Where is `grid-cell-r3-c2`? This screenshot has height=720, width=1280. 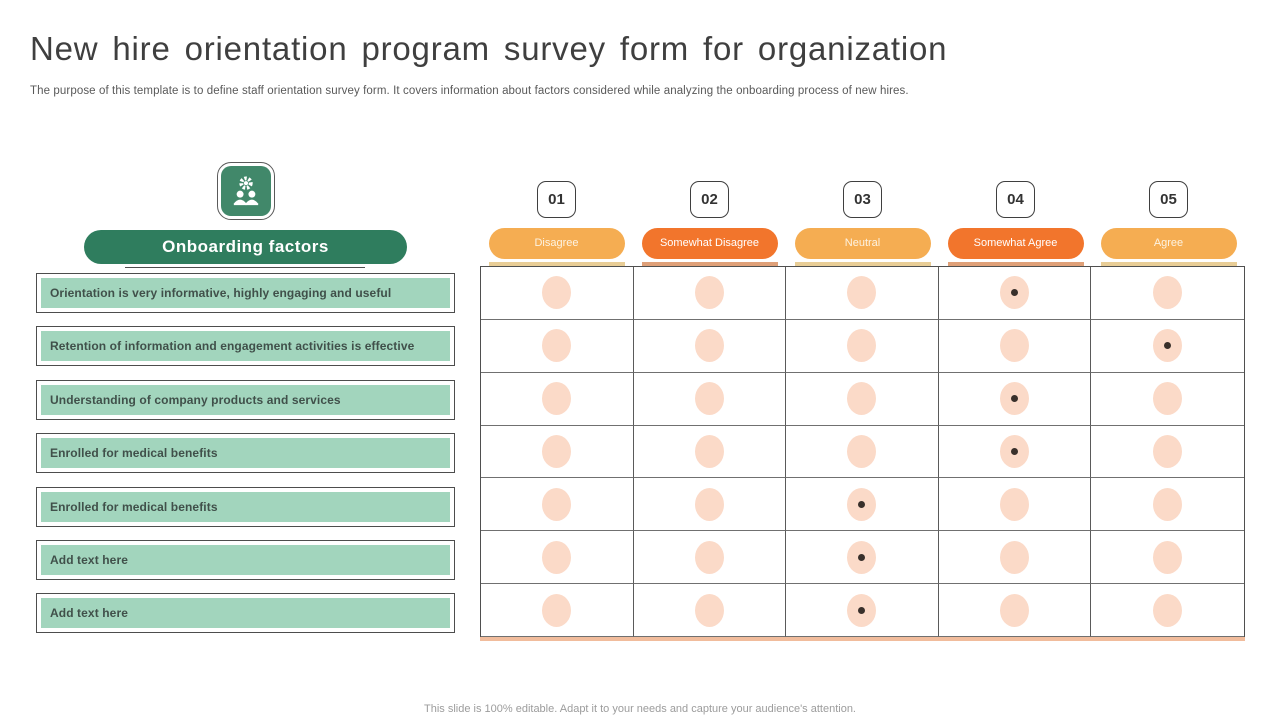 grid-cell-r3-c2 is located at coordinates (710, 399).